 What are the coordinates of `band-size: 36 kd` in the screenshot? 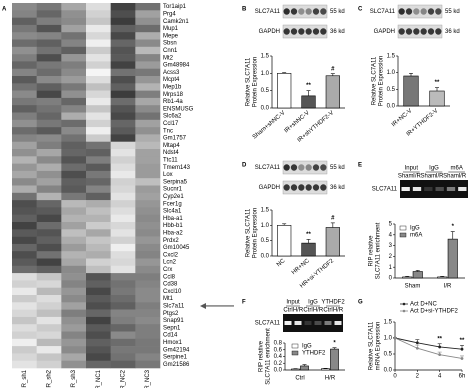 It's located at (337, 188).